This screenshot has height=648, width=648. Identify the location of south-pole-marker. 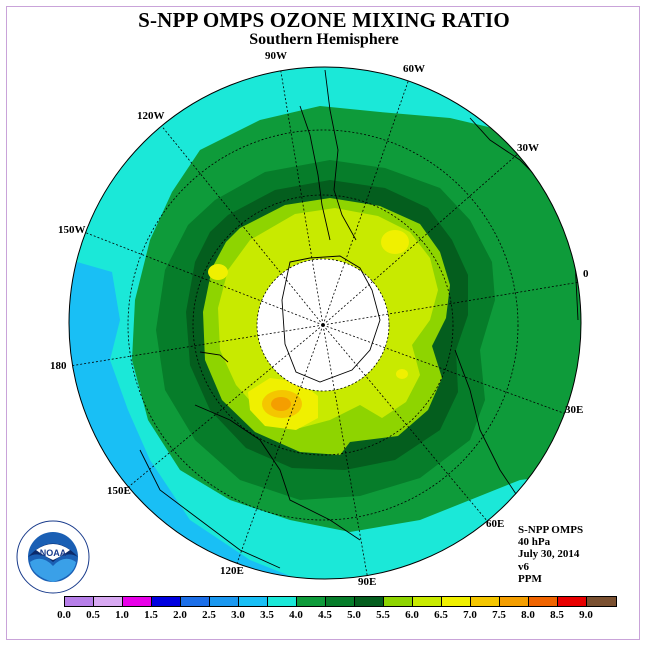
(323, 325).